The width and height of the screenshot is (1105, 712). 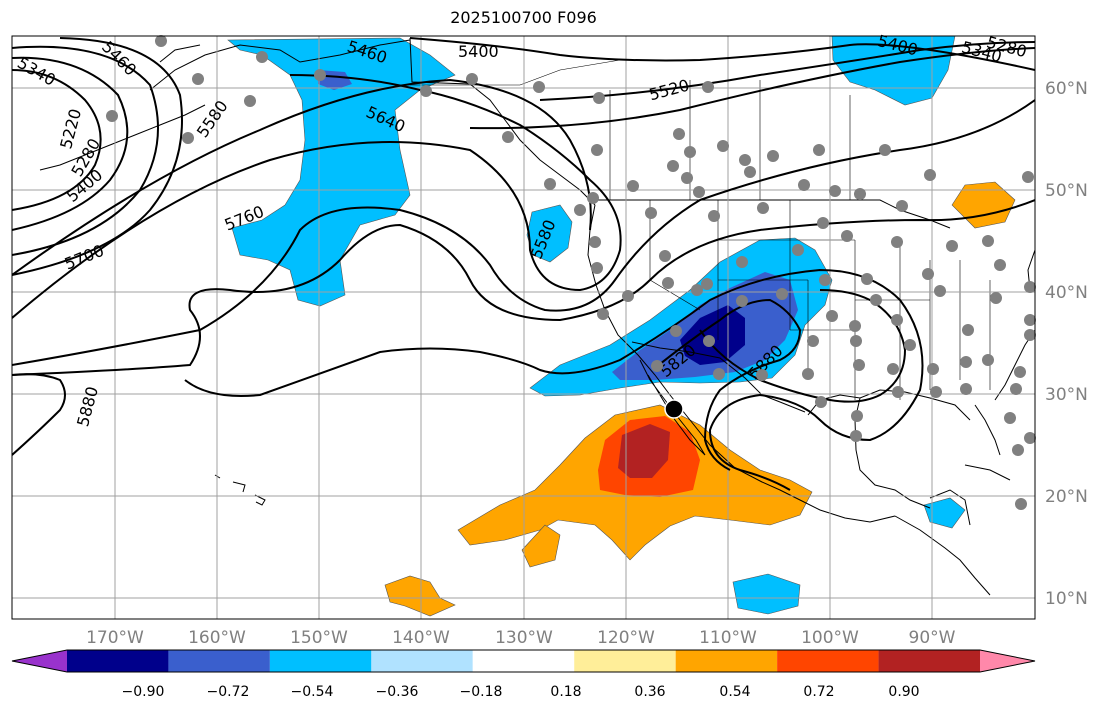 I want to click on lat-tick-30n: 30°N, so click(x=1066, y=395).